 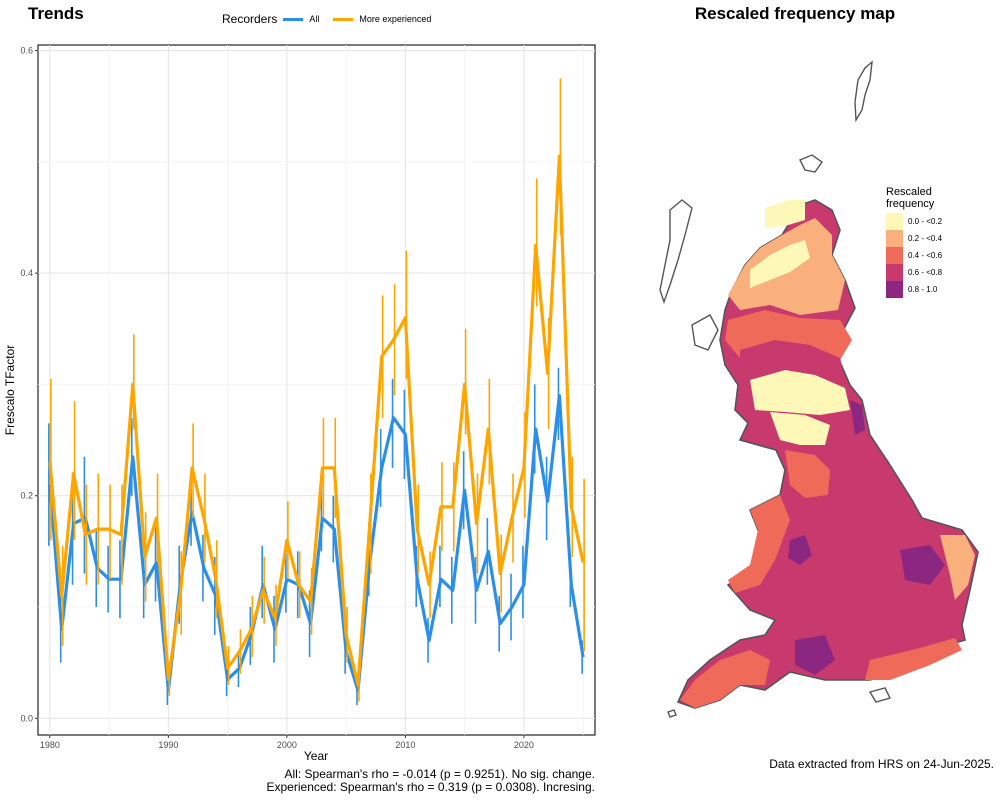 What do you see at coordinates (857, 417) in the screenshot?
I see `northern-england-dark` at bounding box center [857, 417].